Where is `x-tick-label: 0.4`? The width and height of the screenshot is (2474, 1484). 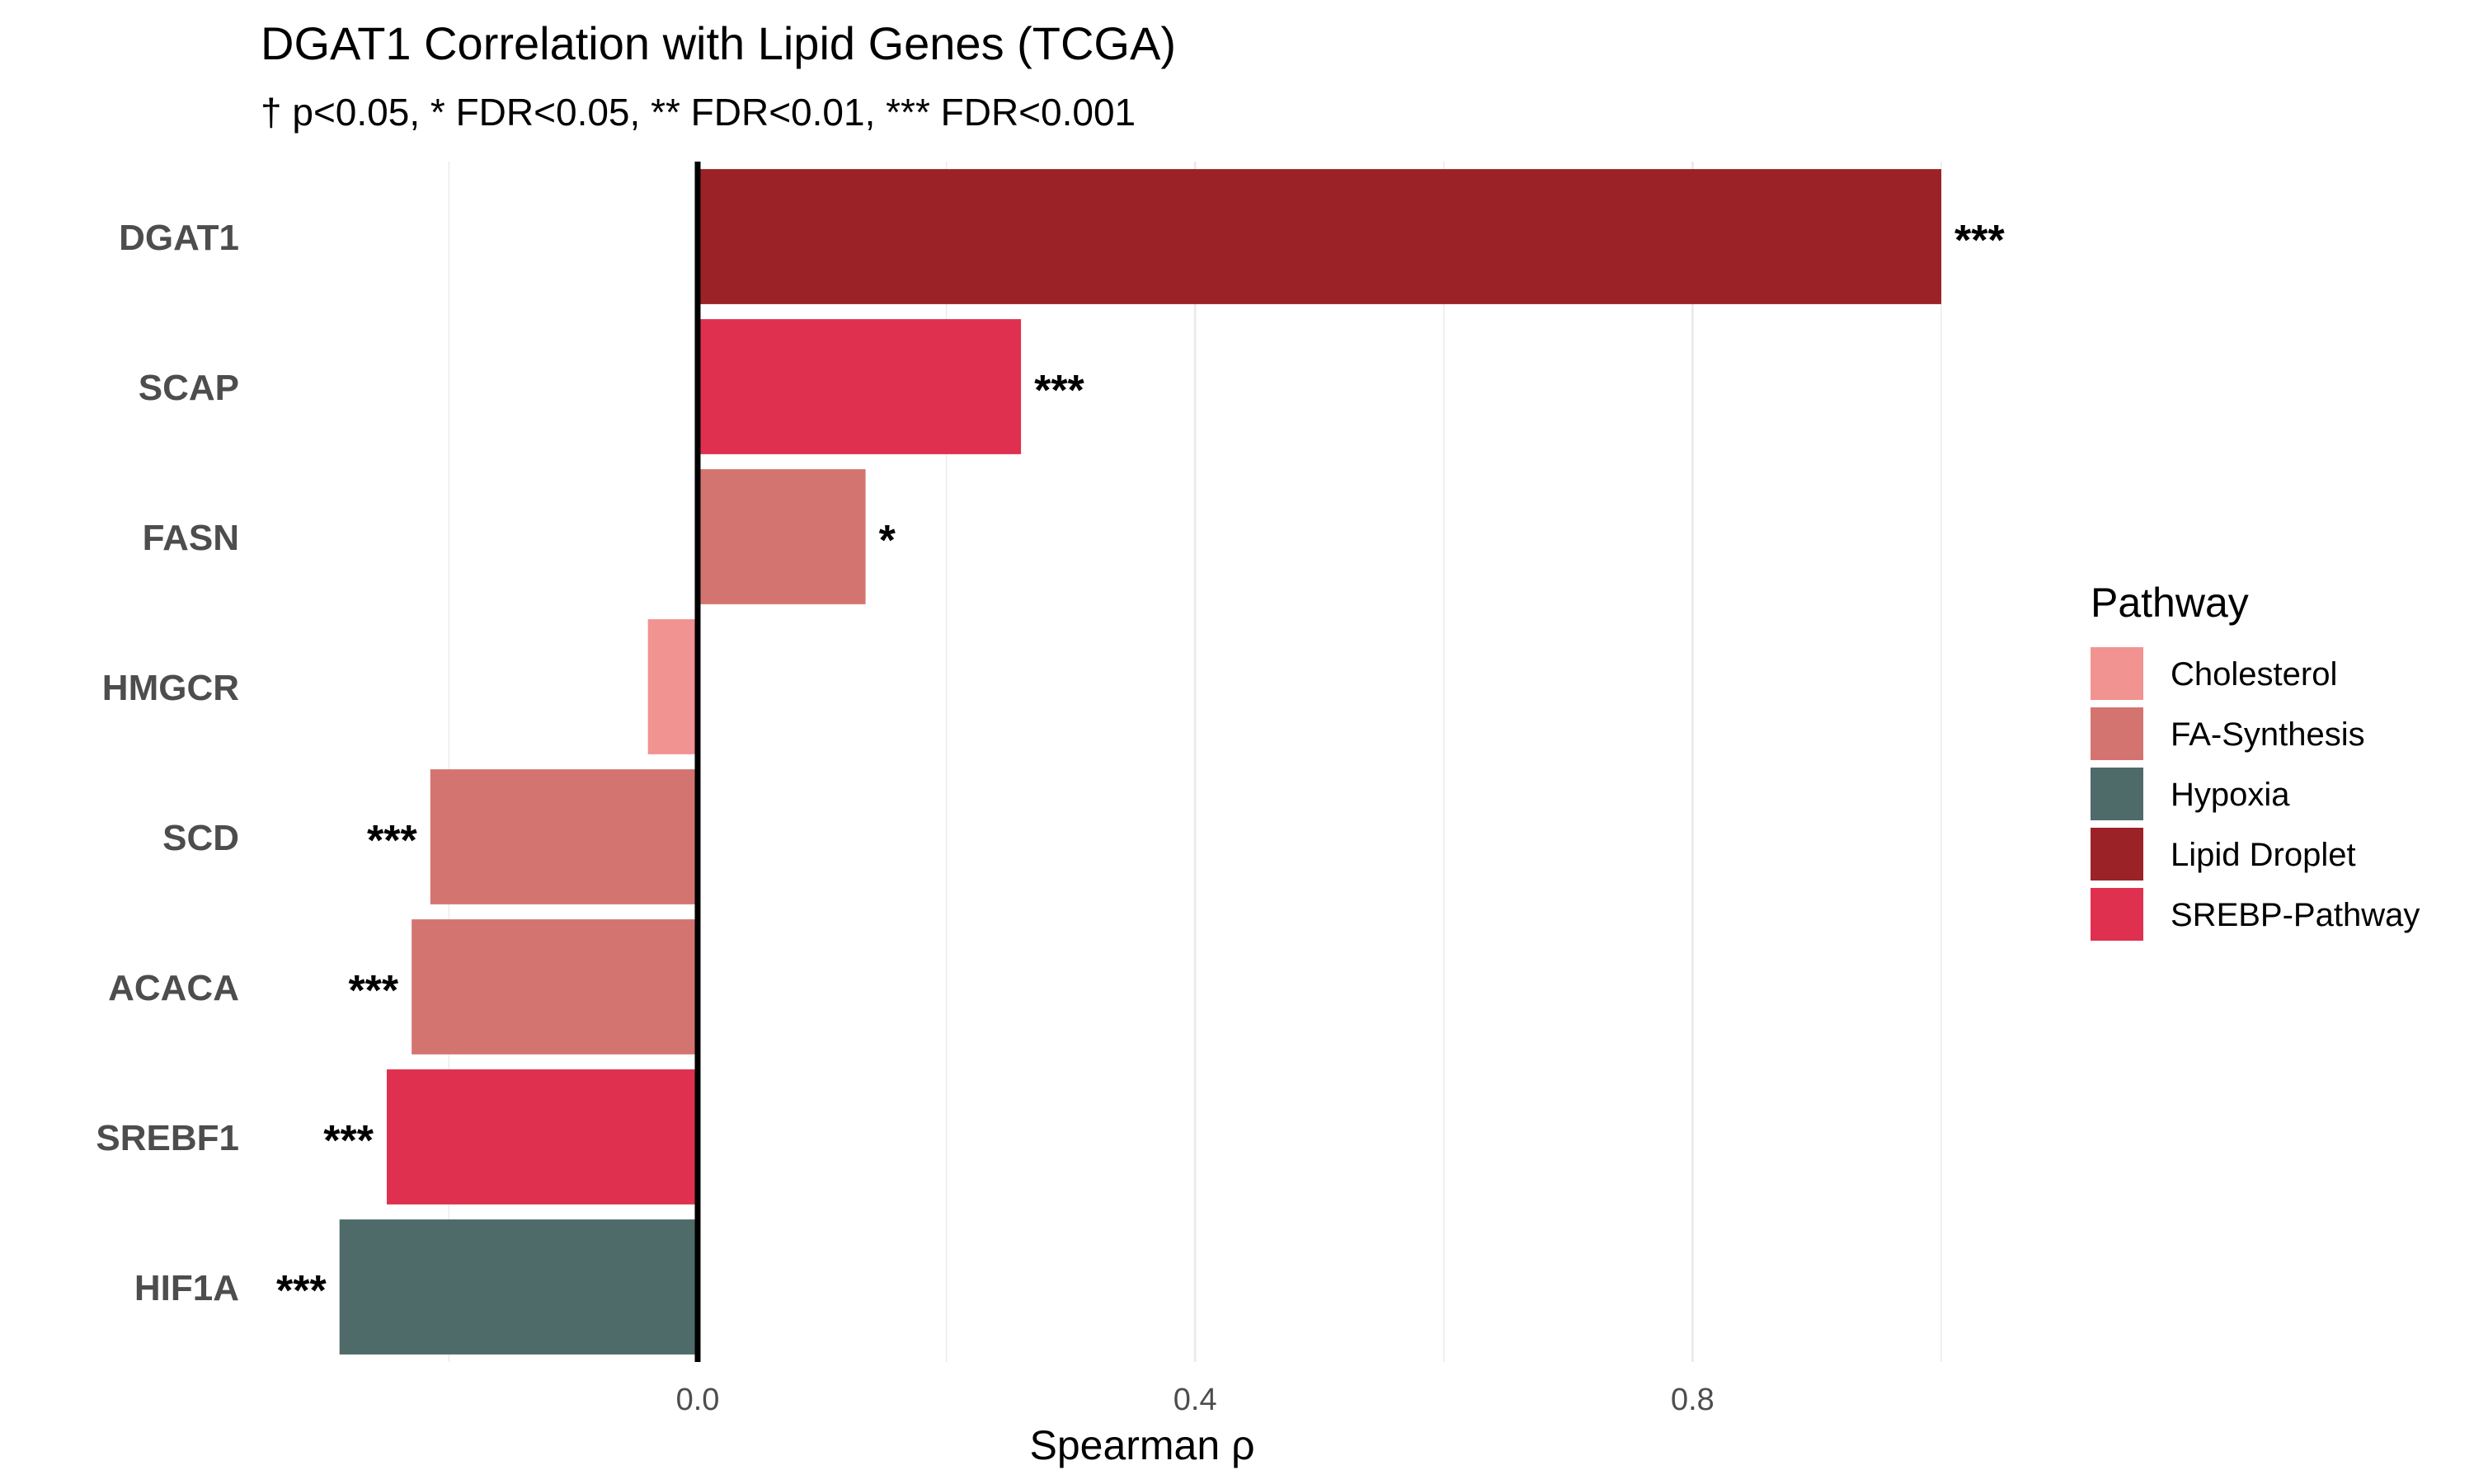 x-tick-label: 0.4 is located at coordinates (1195, 1400).